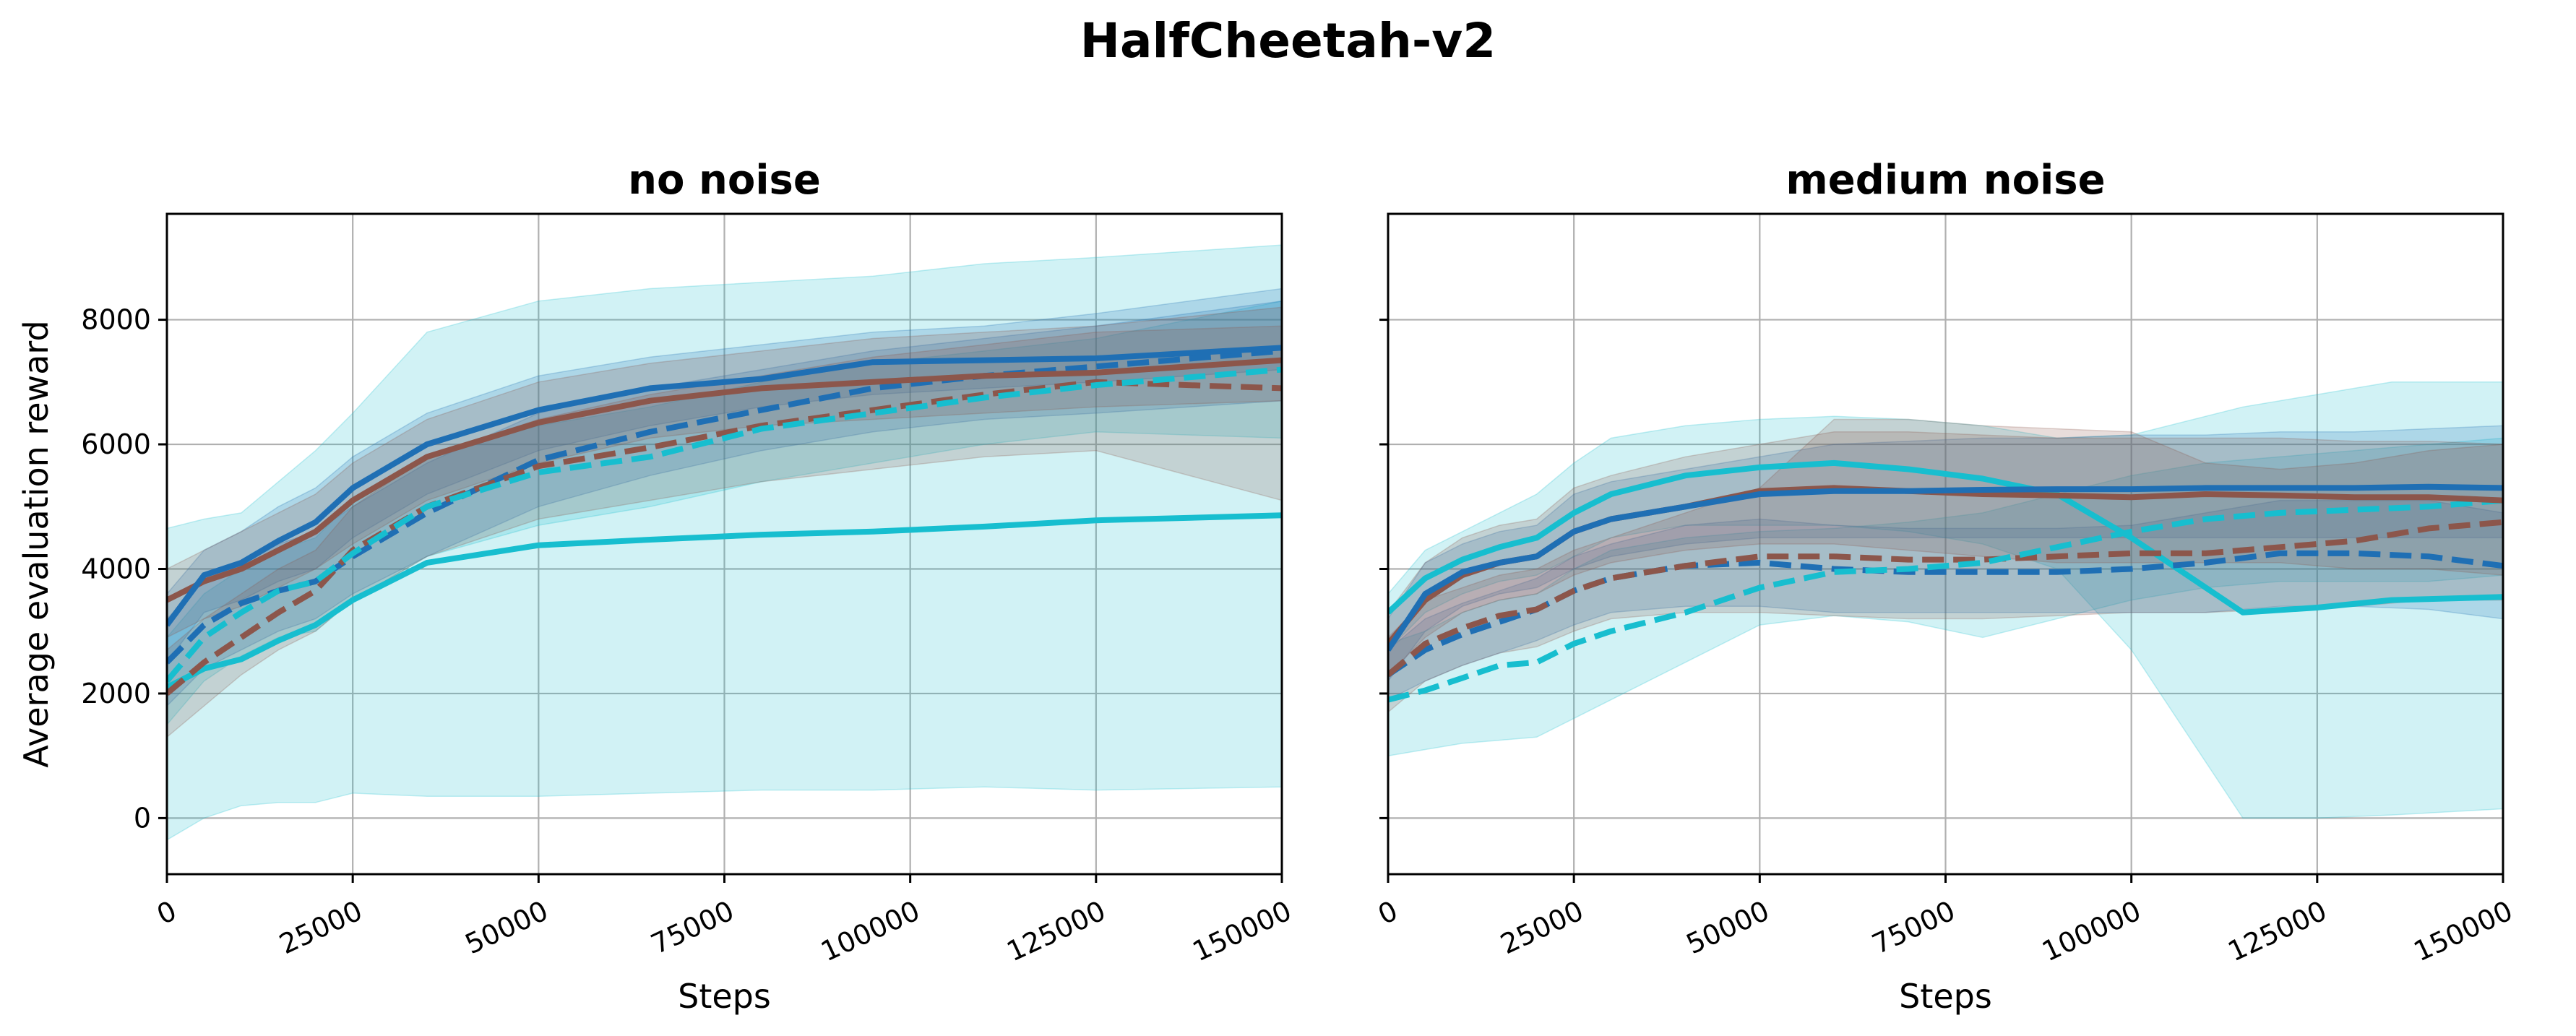  I want to click on y-tick-label: 2000, so click(116, 693).